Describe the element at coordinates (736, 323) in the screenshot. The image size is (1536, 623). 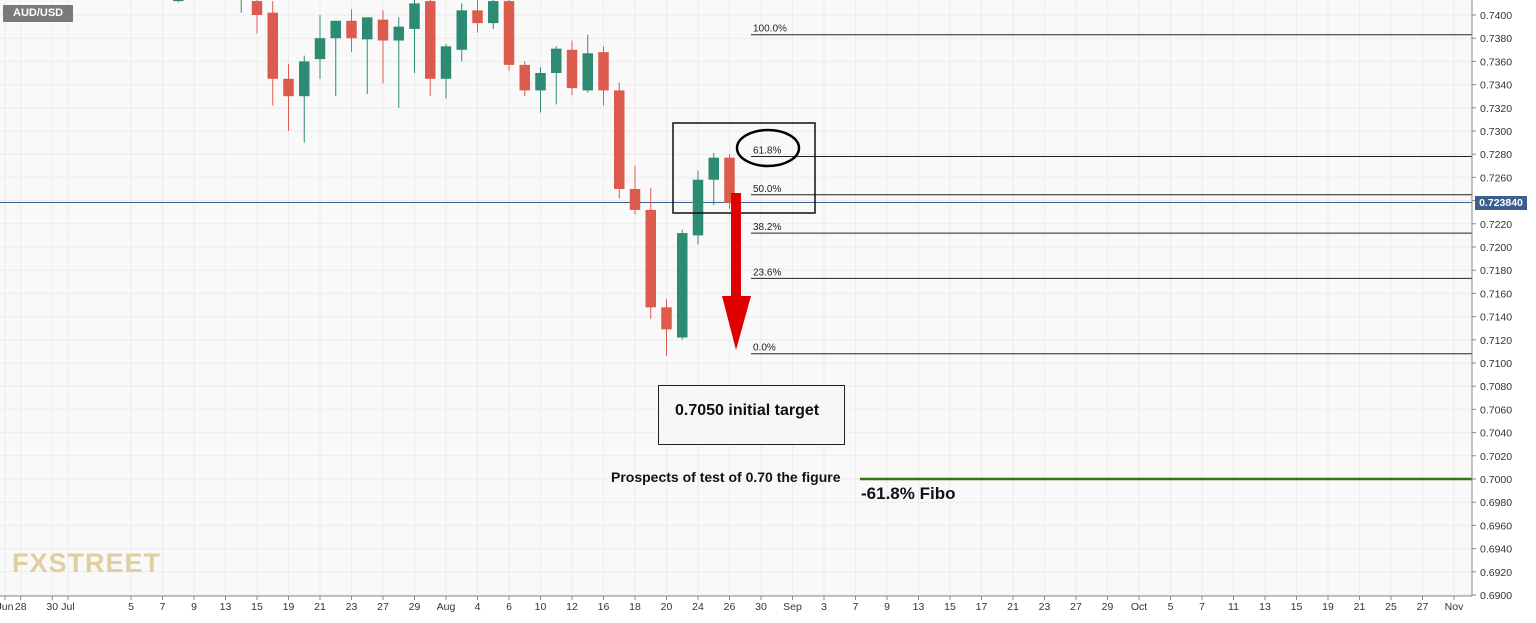
I see `arrow-head` at that location.